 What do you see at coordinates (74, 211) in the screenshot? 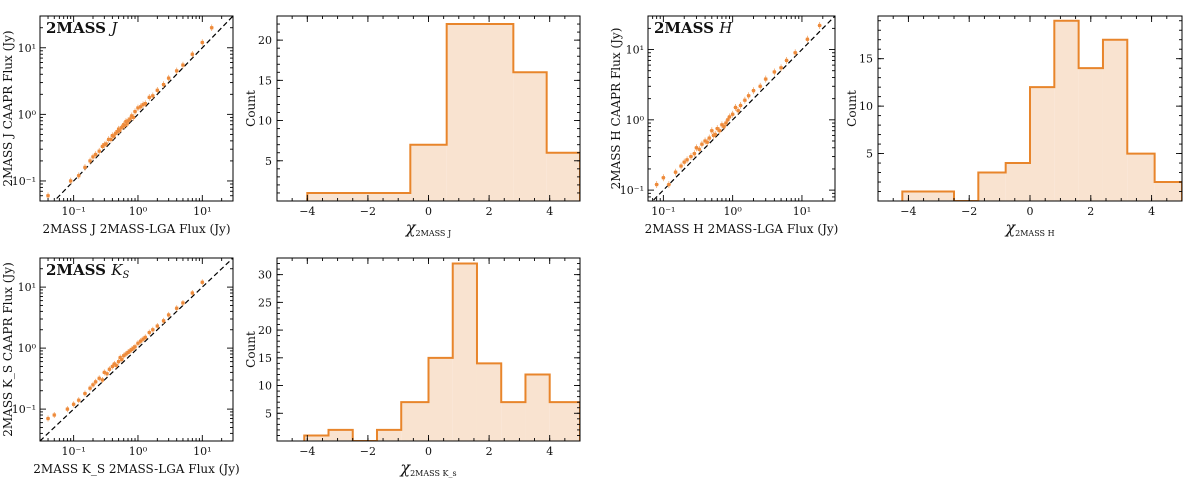
I see `x-tick-label: 10⁻¹` at bounding box center [74, 211].